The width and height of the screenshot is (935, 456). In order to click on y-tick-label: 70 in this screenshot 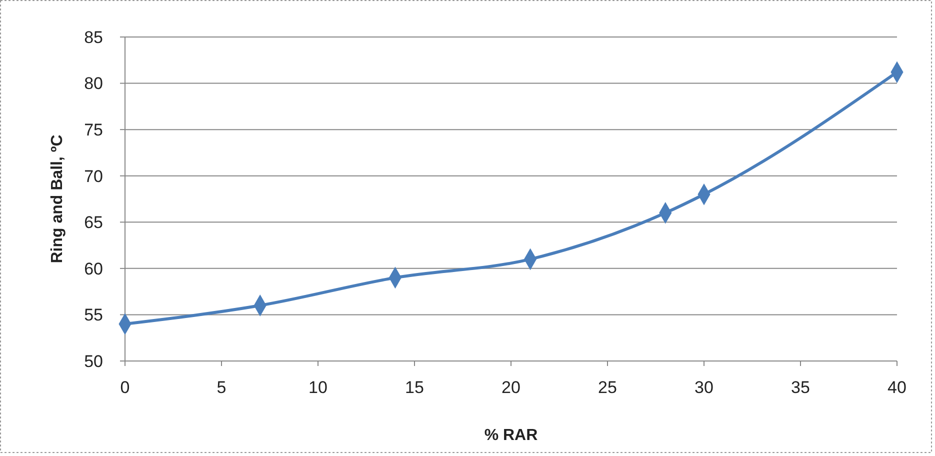, I will do `click(93, 176)`.